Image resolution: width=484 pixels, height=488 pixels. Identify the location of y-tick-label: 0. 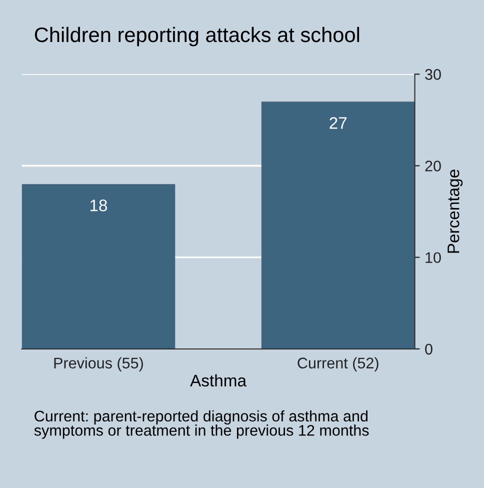
(428, 349).